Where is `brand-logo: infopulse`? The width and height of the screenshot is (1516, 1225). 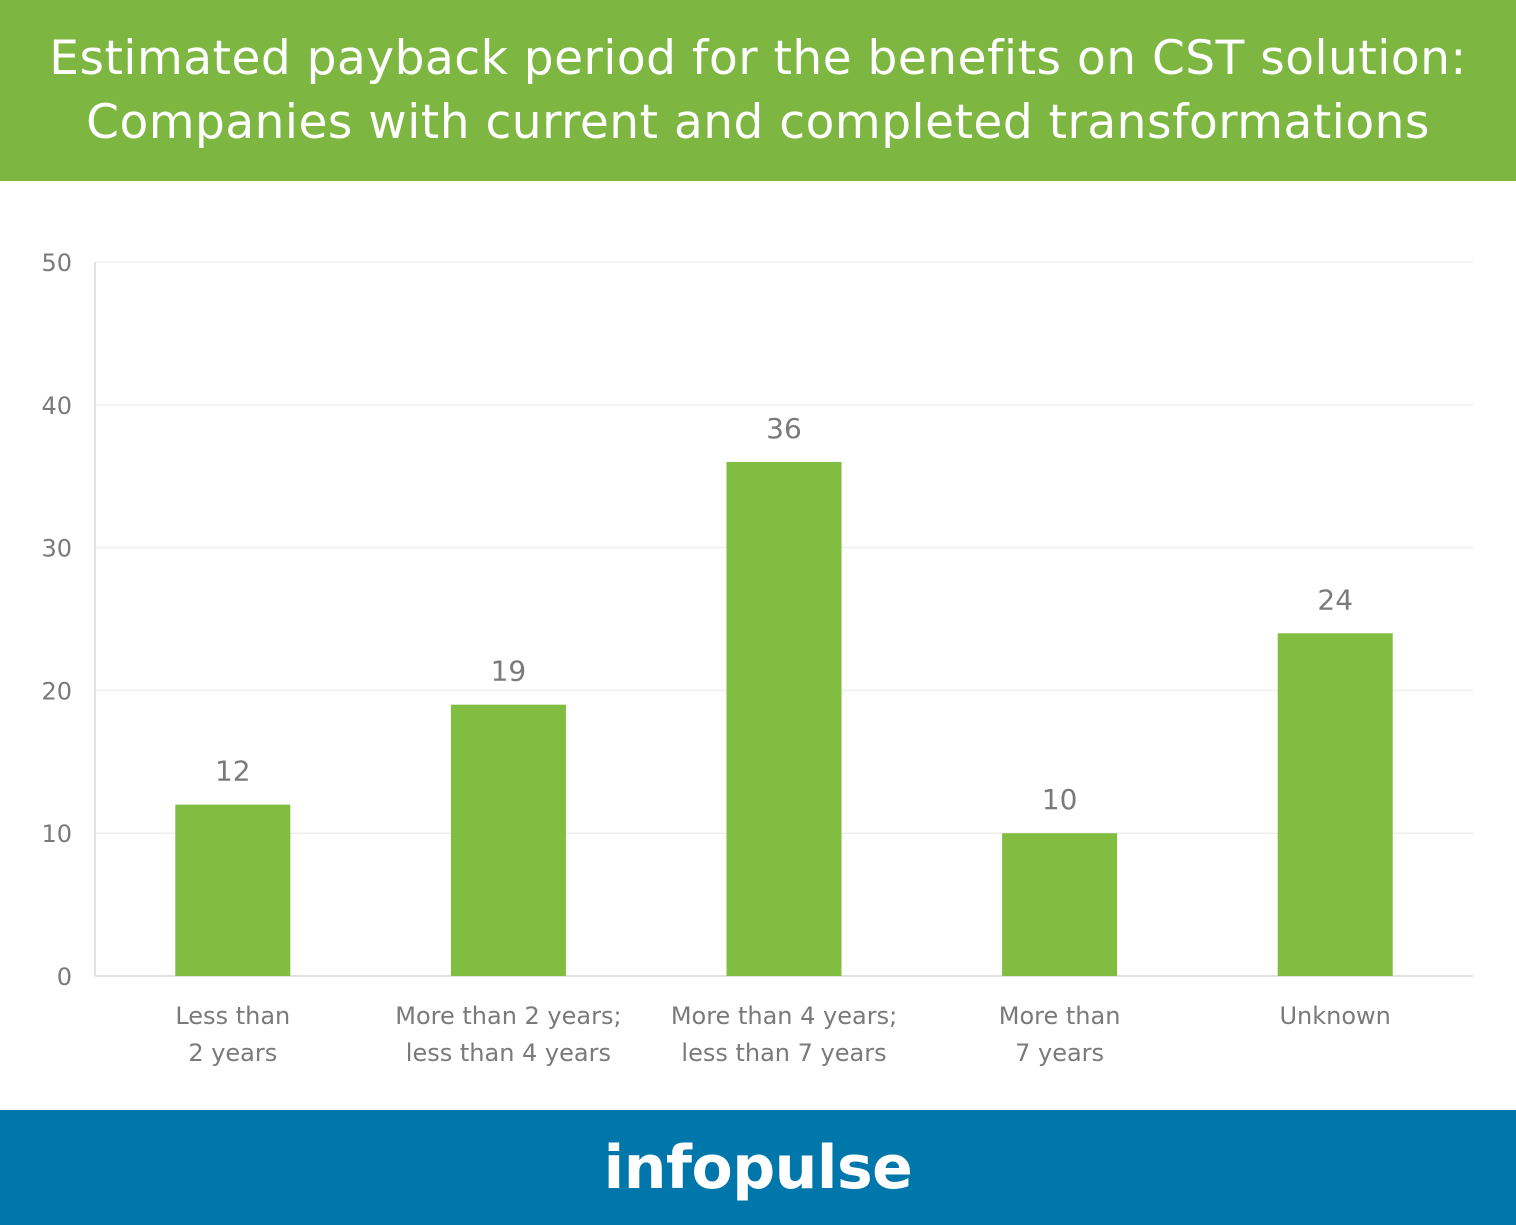 brand-logo: infopulse is located at coordinates (758, 1167).